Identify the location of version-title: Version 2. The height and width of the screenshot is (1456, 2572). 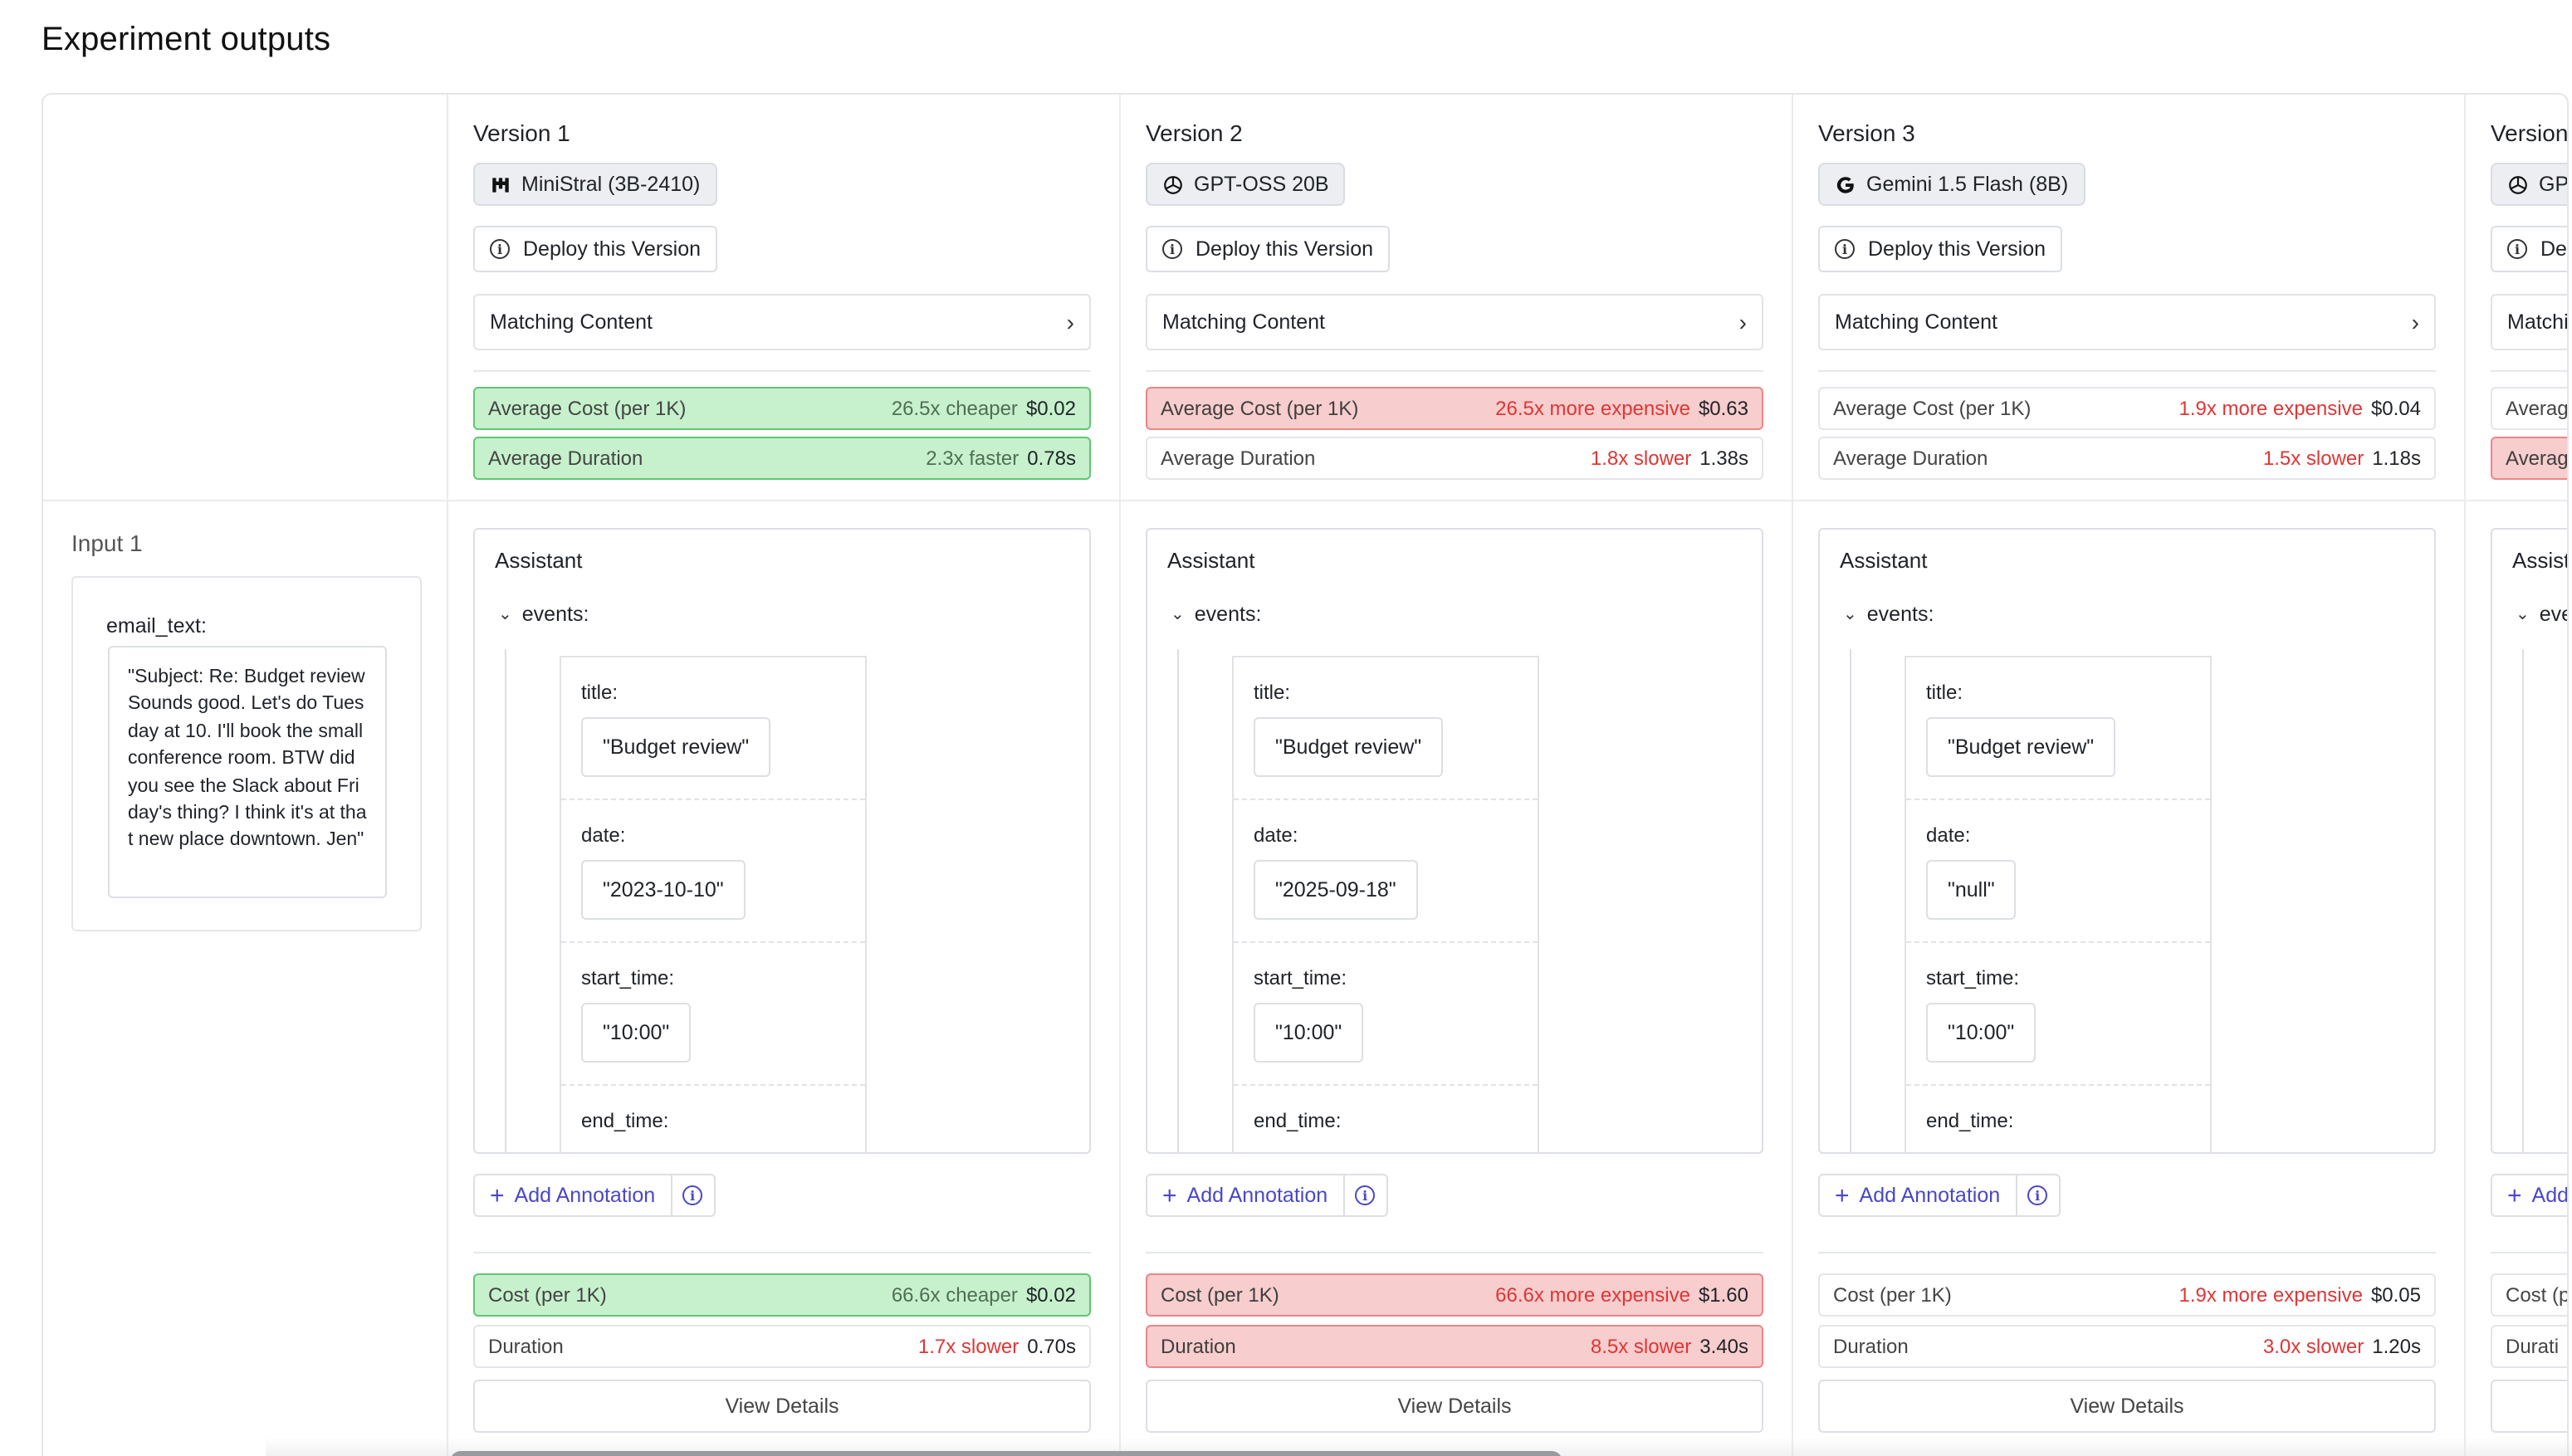
(1194, 133).